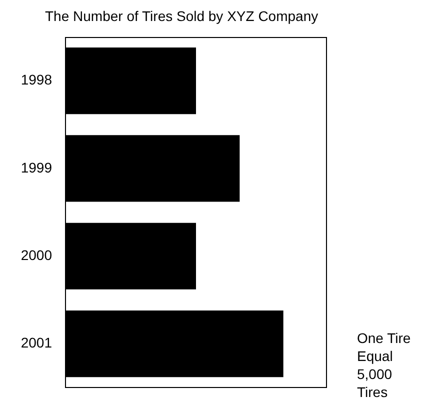  I want to click on y-tick-label: 2001, so click(36, 342).